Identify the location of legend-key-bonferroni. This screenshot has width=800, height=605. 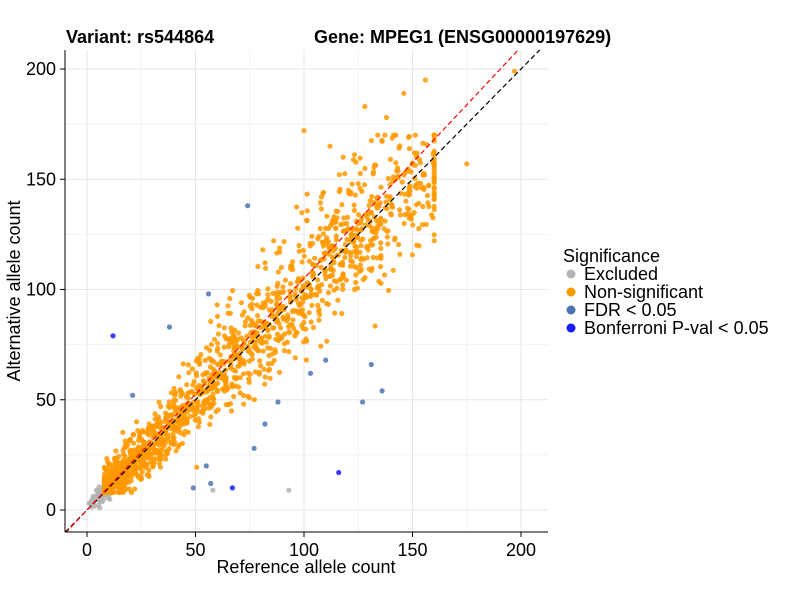
(571, 328).